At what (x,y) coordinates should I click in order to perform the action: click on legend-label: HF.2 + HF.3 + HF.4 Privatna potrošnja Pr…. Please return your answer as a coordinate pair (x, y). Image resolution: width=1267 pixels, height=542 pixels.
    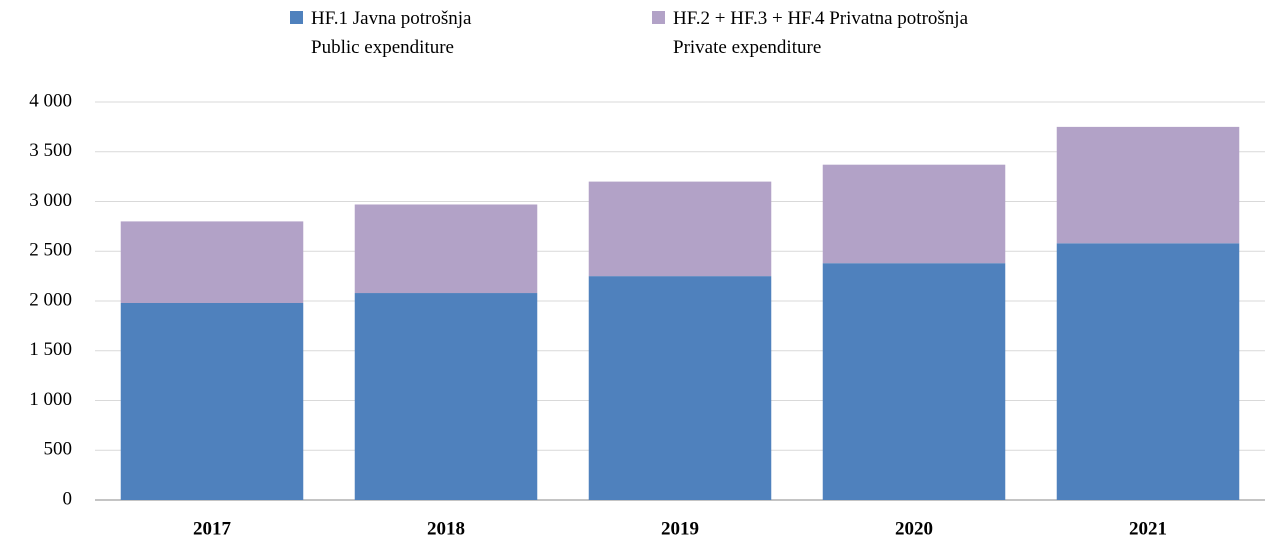
    Looking at the image, I should click on (821, 33).